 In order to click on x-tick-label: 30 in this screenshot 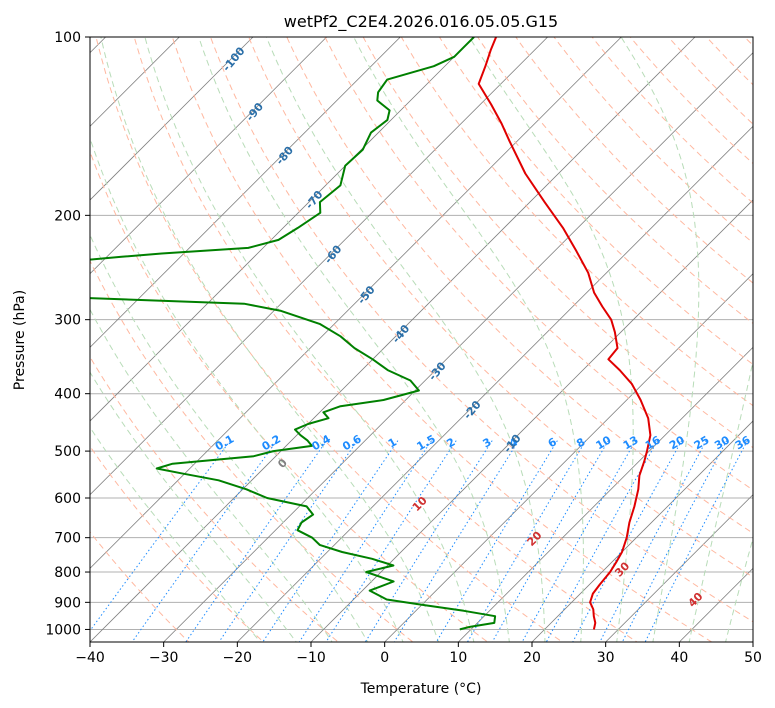, I will do `click(606, 658)`.